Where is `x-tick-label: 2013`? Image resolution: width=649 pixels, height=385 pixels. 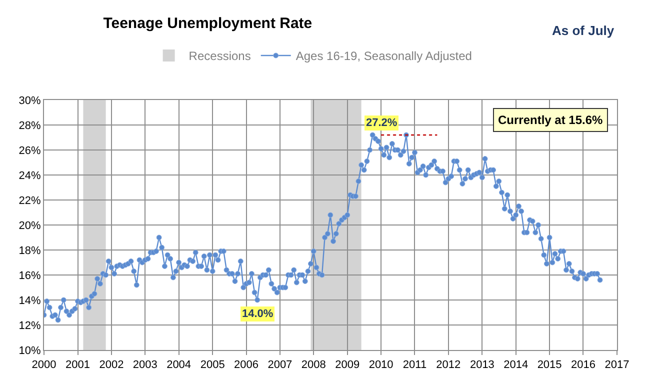
x-tick-label: 2013 is located at coordinates (482, 365).